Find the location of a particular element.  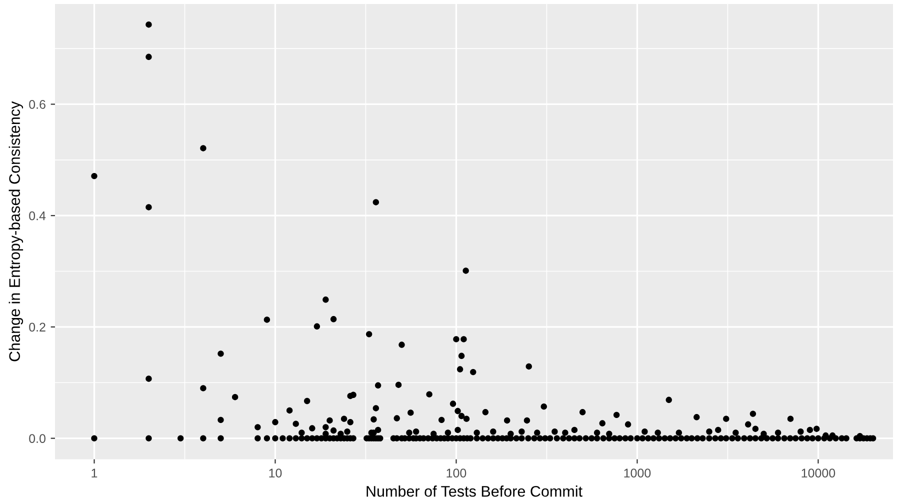

y-tick-label: 0.4 is located at coordinates (37, 215).